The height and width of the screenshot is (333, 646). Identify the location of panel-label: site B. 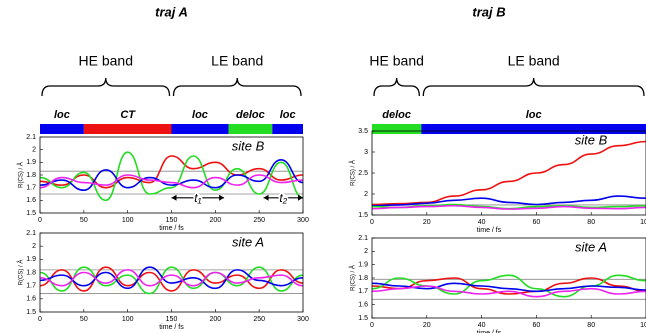
(248, 145).